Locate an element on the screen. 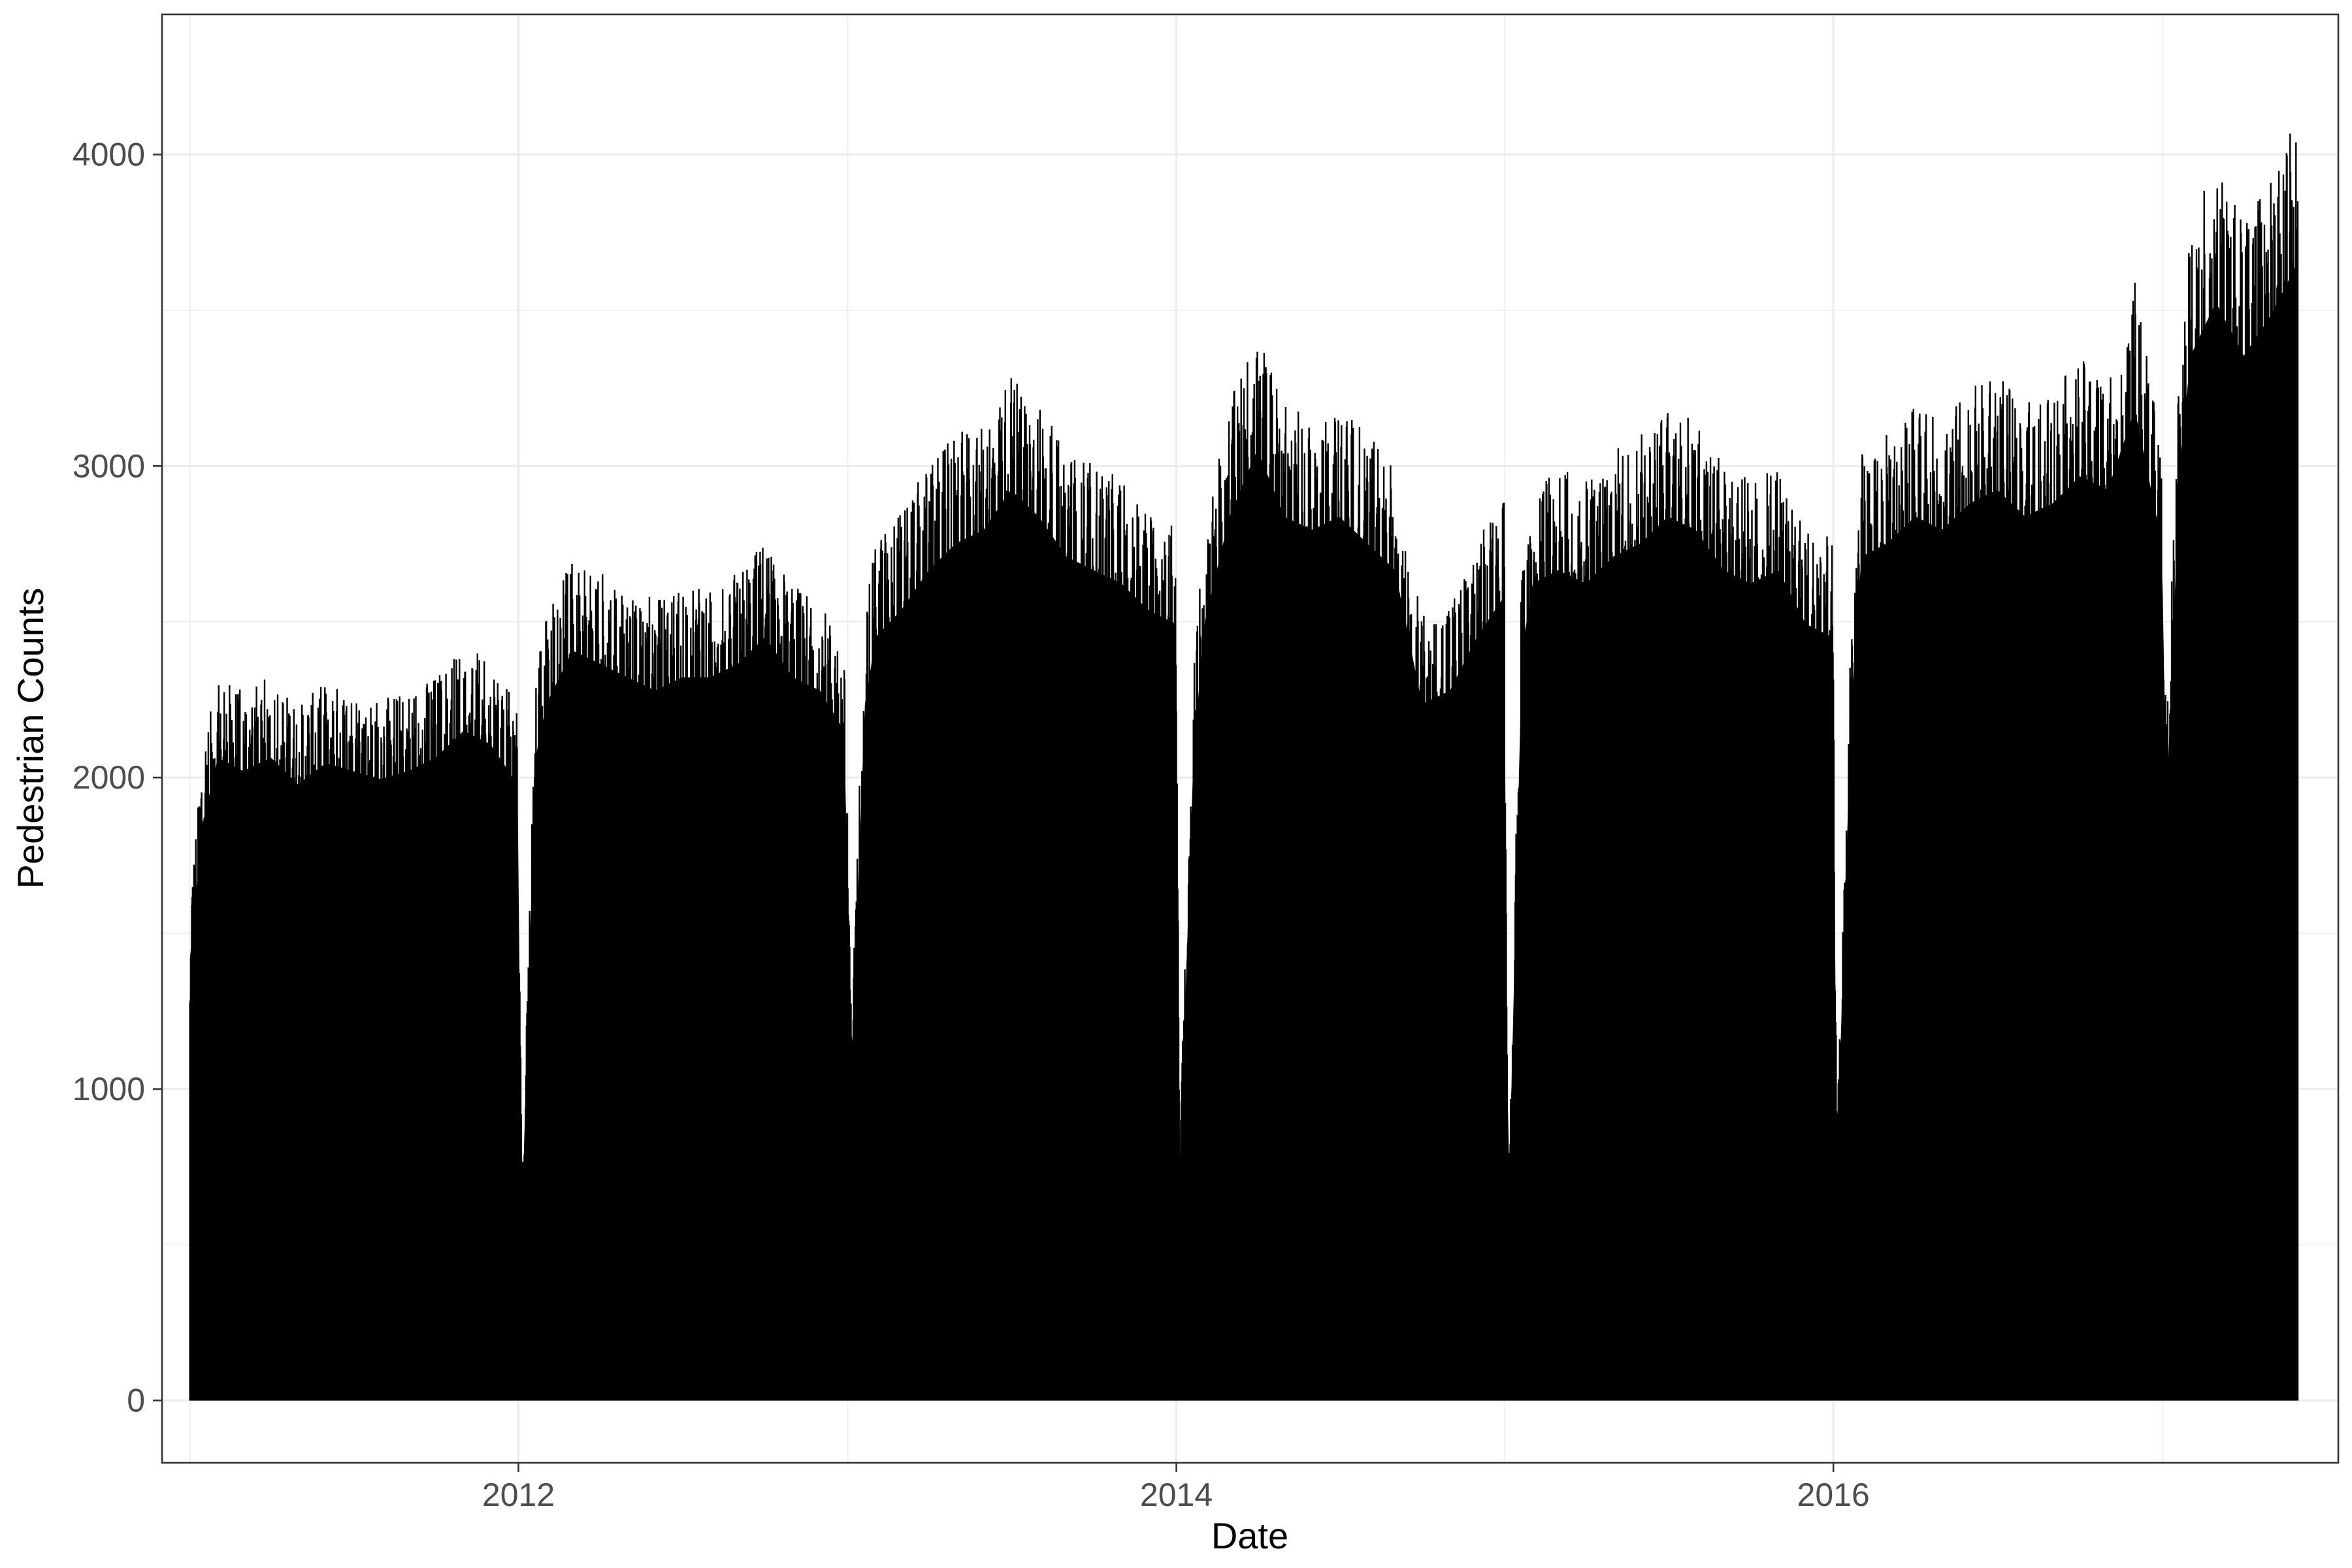 The image size is (2352, 1568). y-tick-label: 1000 is located at coordinates (109, 1089).